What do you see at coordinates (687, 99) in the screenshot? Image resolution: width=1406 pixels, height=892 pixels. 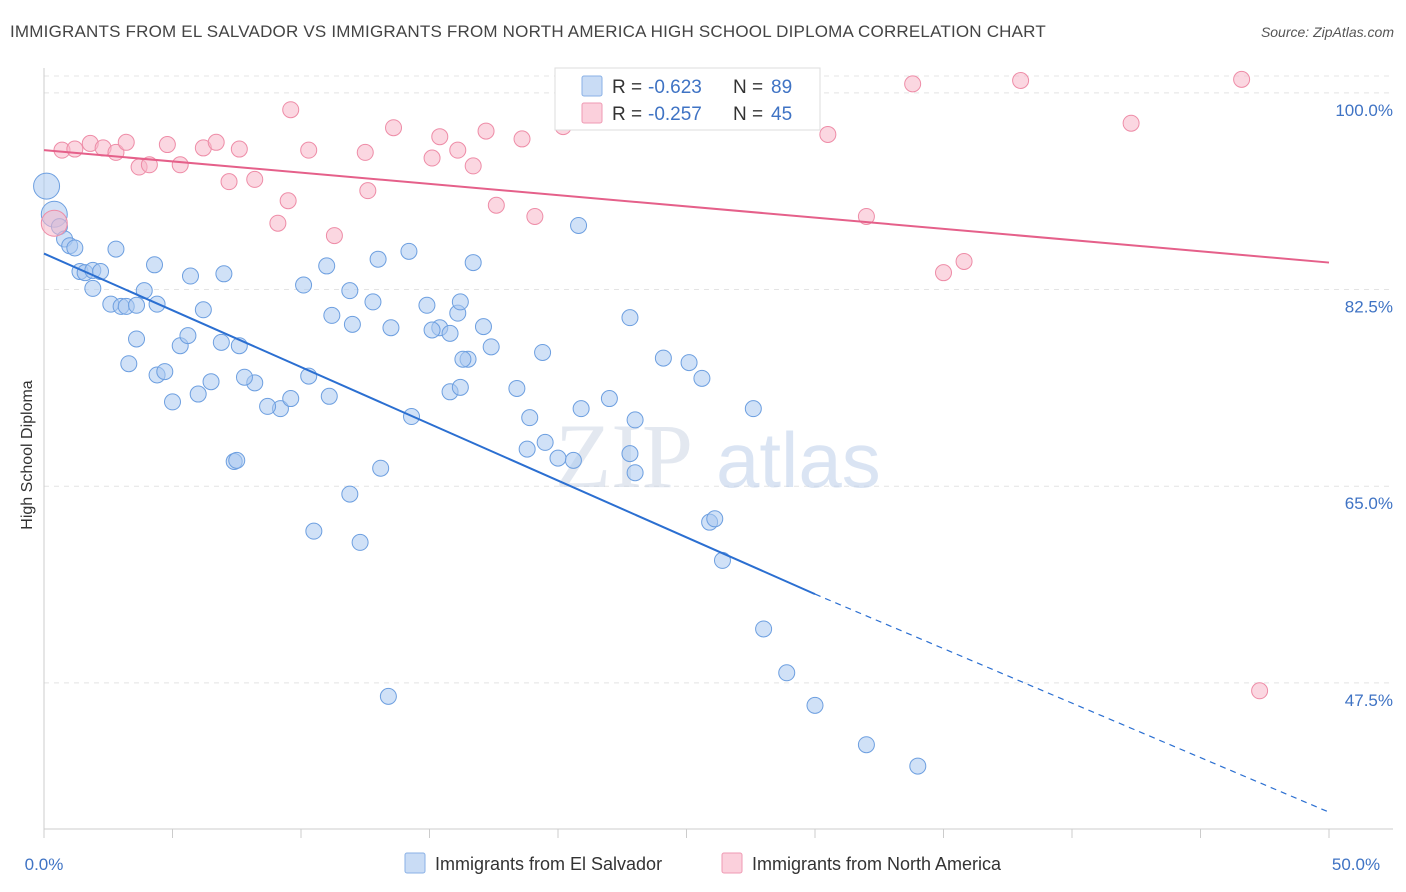 I see `stats-box: R = -0.623 N = 89 R = -0.257 N = 45` at bounding box center [687, 99].